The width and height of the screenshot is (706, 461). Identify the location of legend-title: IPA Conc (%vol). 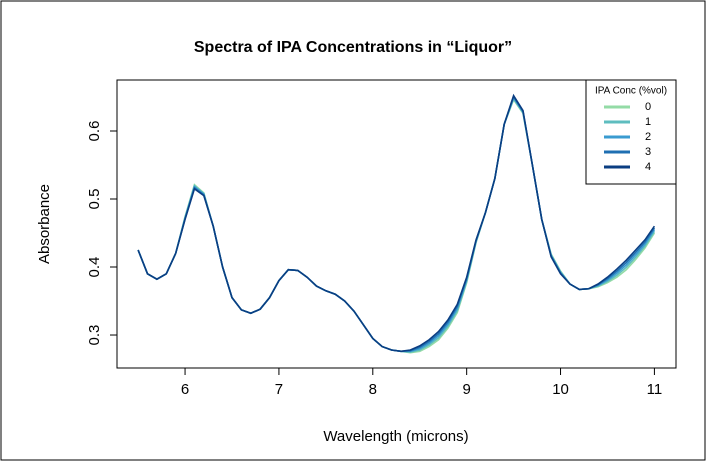
(631, 91).